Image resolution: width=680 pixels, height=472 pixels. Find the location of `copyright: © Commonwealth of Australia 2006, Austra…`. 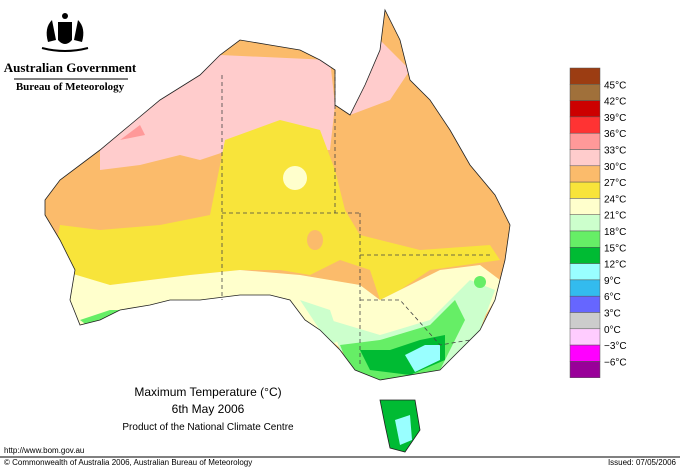

copyright: © Commonwealth of Australia 2006, Austra… is located at coordinates (128, 462).